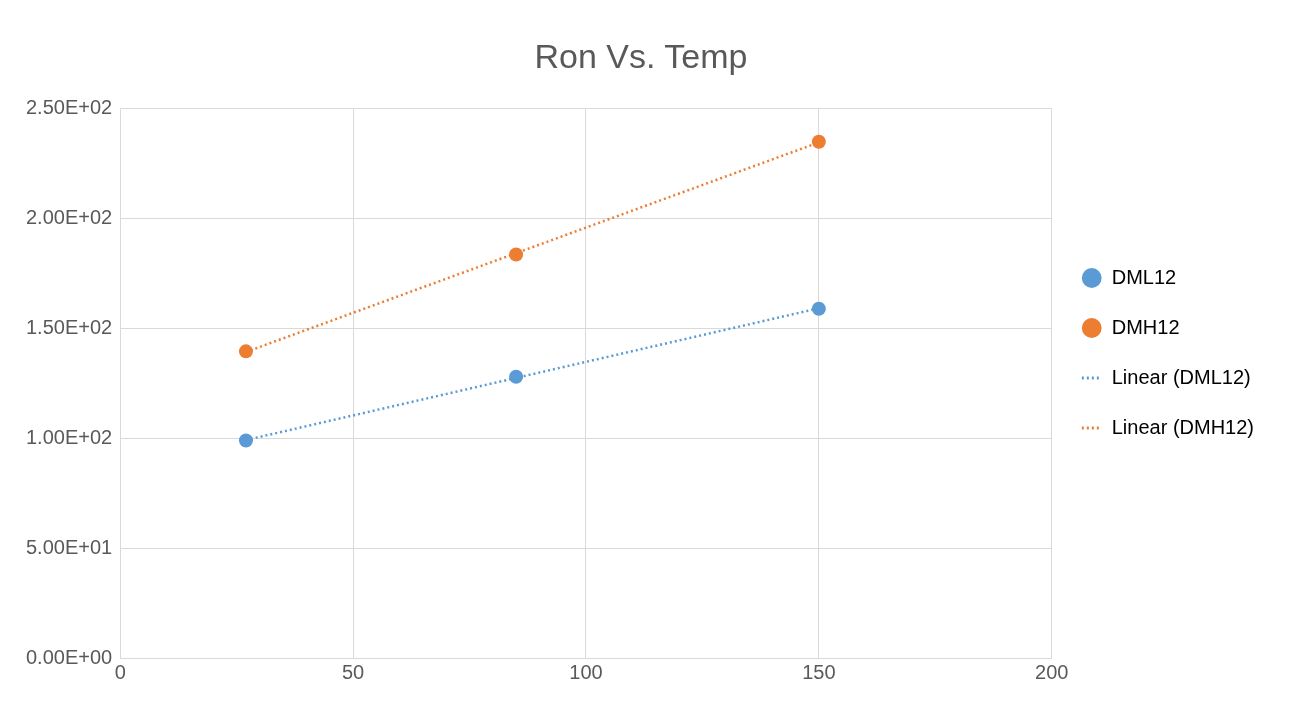 This screenshot has width=1292, height=711. Describe the element at coordinates (69, 107) in the screenshot. I see `y-tick-label: 2.50E+02` at that location.